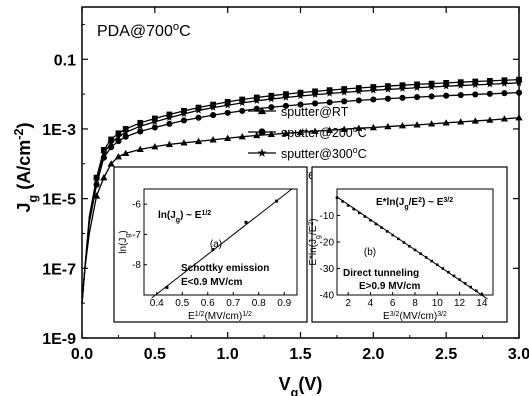 The image size is (529, 396). Describe the element at coordinates (518, 354) in the screenshot. I see `x-tick-label: 3.0` at that location.